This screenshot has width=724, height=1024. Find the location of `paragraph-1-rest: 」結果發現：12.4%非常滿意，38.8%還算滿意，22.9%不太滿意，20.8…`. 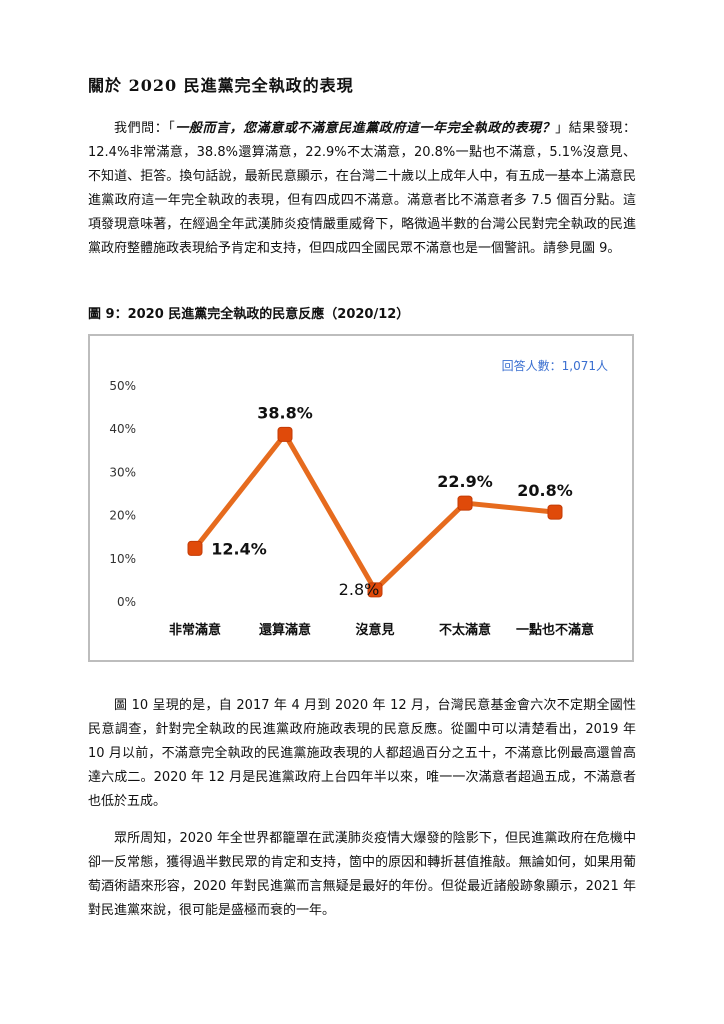

paragraph-1-rest: 」結果發現：12.4%非常滿意，38.8%還算滿意，22.9%不太滿意，20.8… is located at coordinates (362, 188).